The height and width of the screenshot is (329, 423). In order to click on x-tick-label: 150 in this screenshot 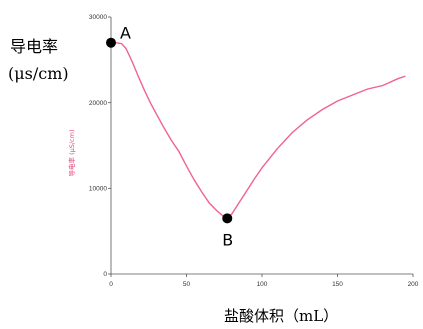, I will do `click(337, 284)`.